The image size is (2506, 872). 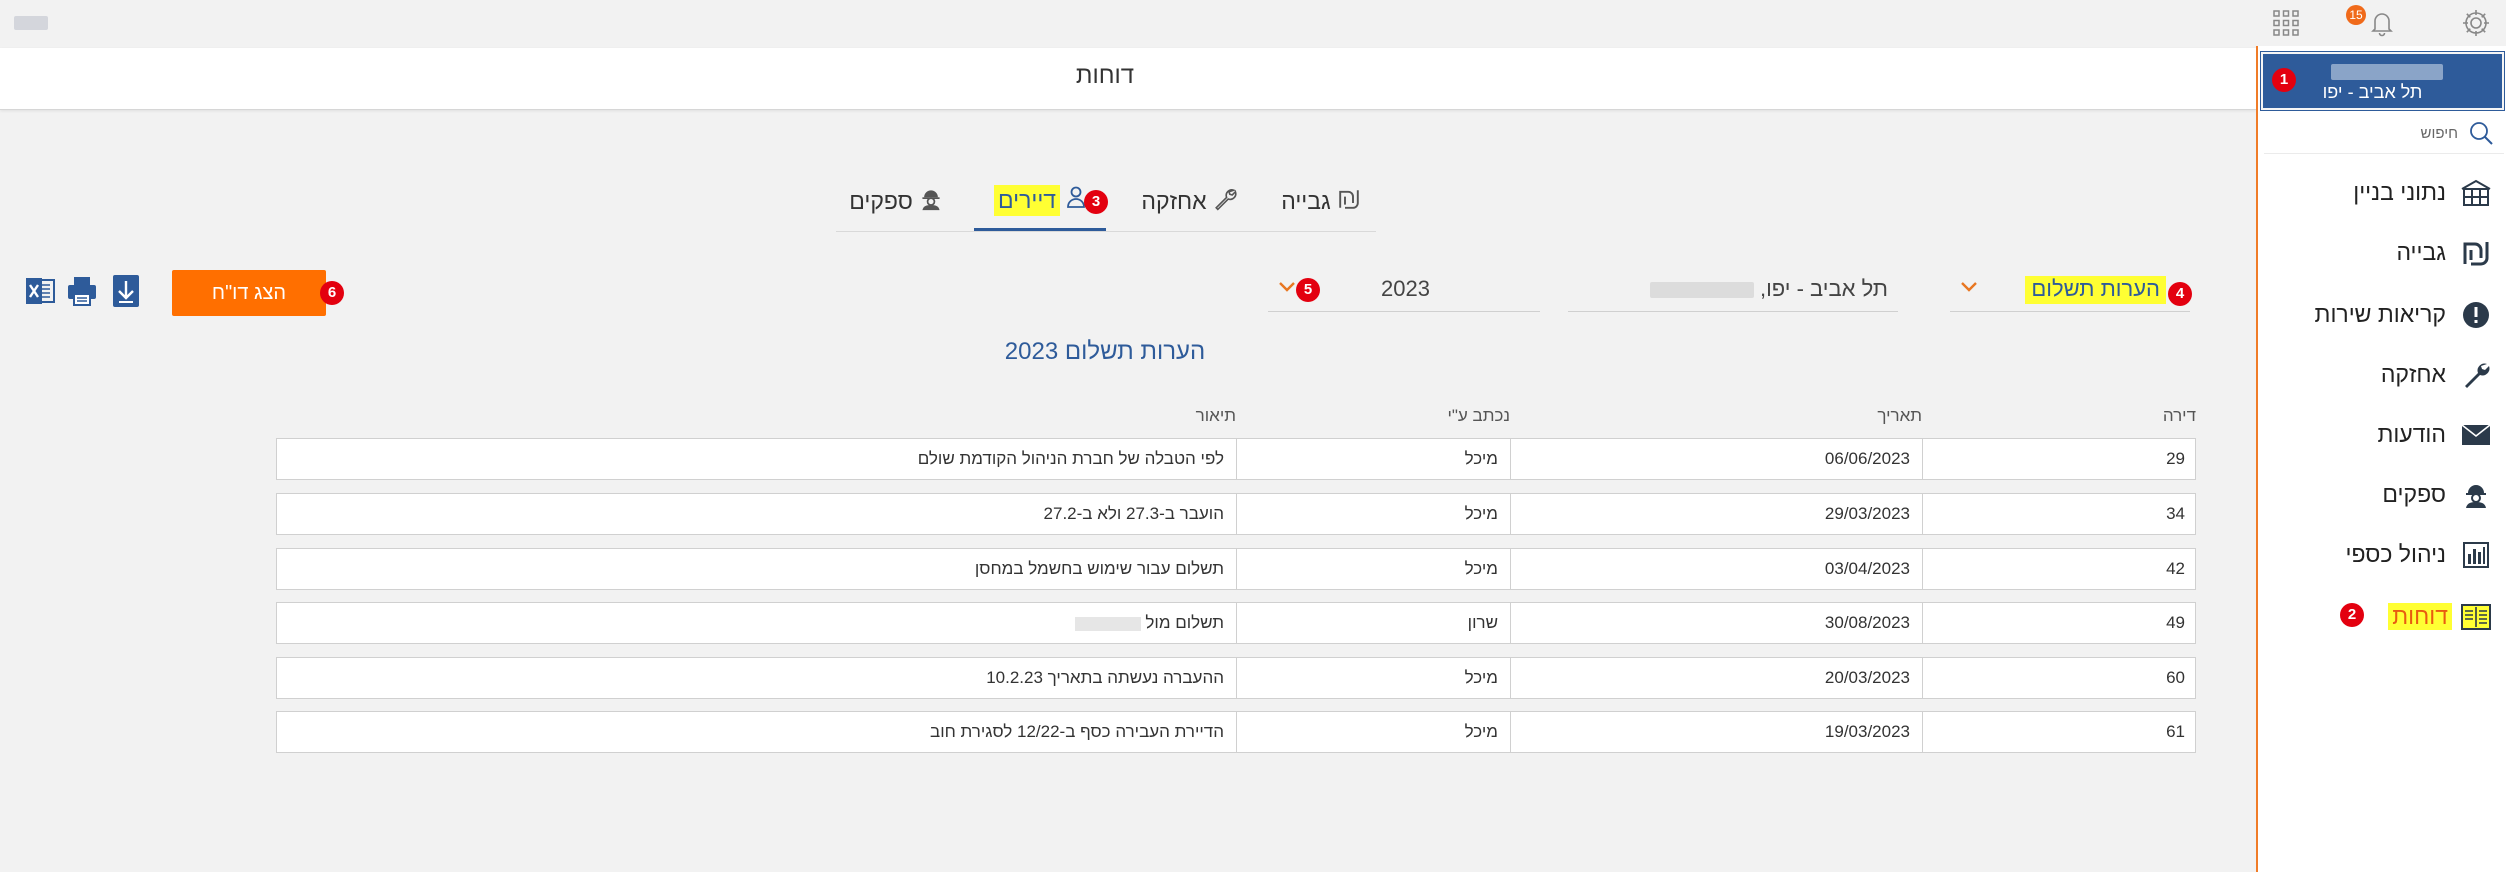 I want to click on sidebar-item-label: גבייה, so click(x=2421, y=252).